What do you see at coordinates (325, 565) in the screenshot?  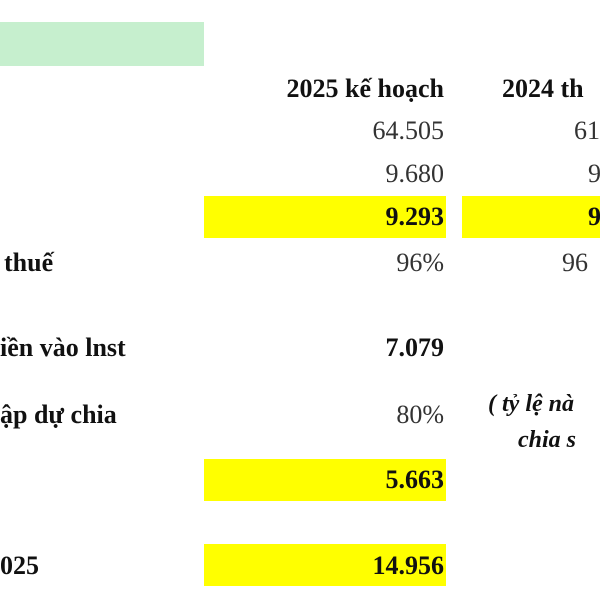 I see `highlight-cell-total-2025` at bounding box center [325, 565].